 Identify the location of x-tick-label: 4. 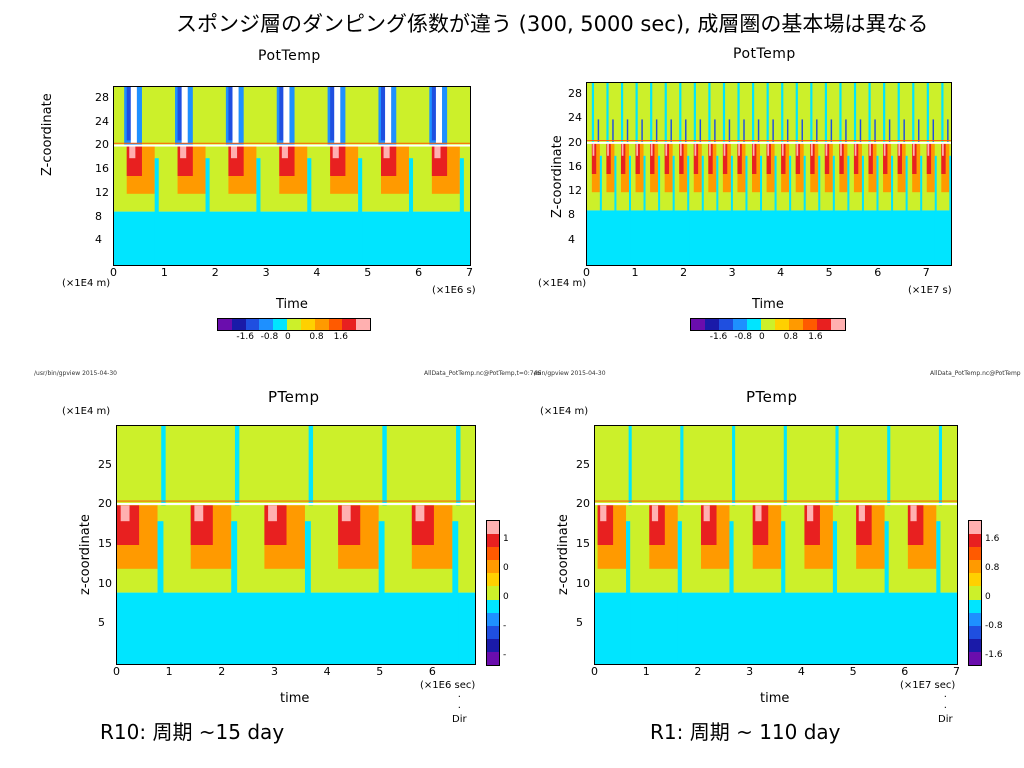
(781, 272).